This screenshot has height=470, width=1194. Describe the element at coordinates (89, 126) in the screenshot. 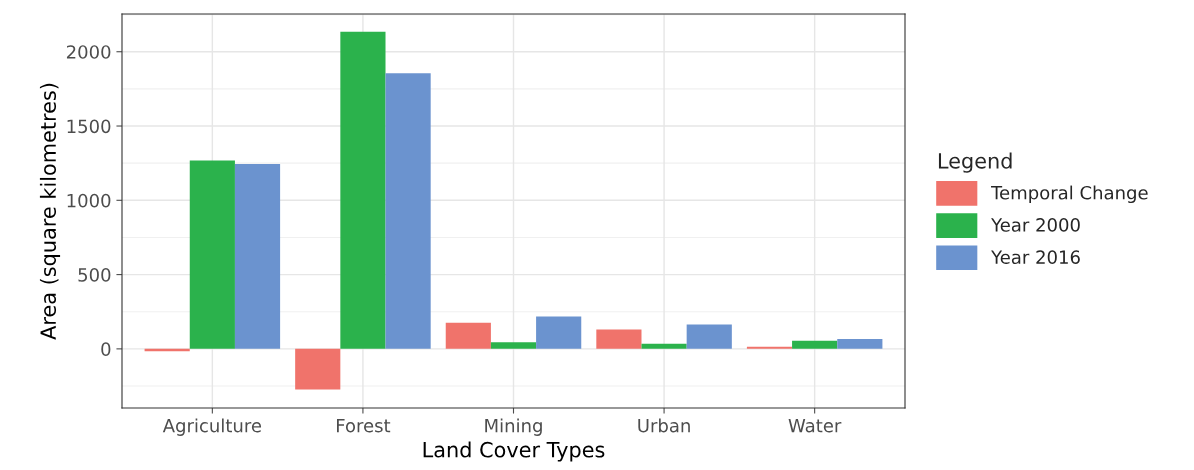

I see `y-tick-label: 1500` at that location.